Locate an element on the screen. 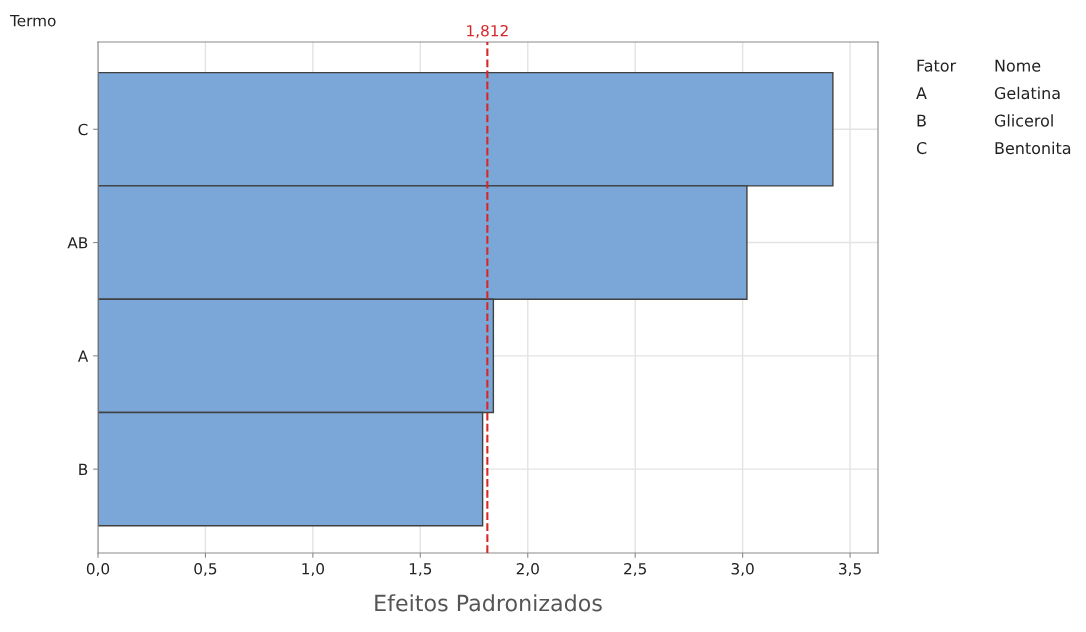 Image resolution: width=1086 pixels, height=632 pixels. x-tick-label: 1,0 is located at coordinates (313, 569).